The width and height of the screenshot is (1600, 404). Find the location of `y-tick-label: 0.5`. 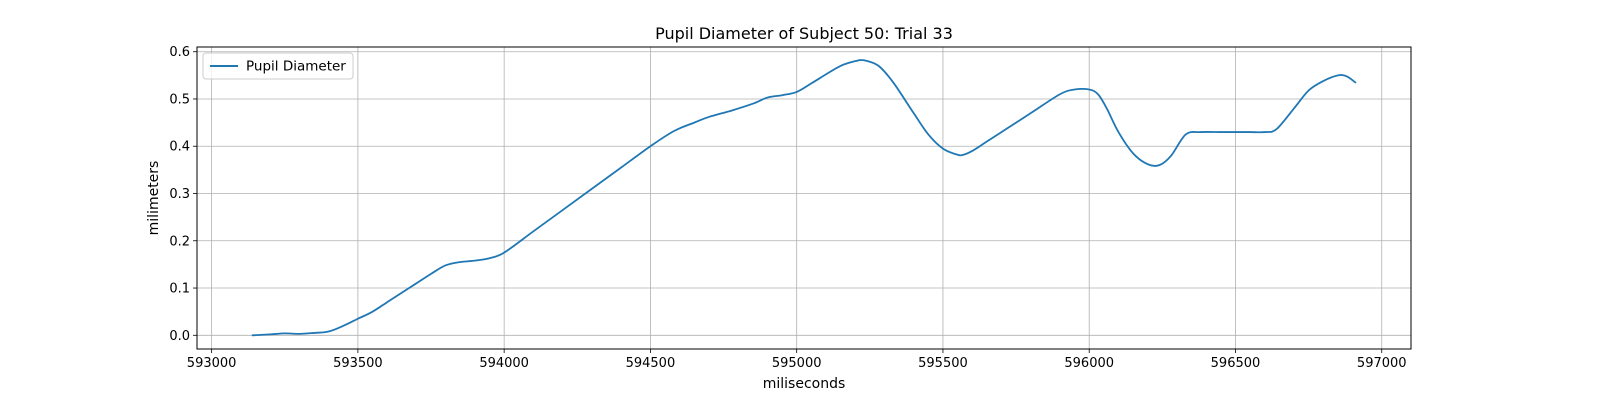

y-tick-label: 0.5 is located at coordinates (179, 99).